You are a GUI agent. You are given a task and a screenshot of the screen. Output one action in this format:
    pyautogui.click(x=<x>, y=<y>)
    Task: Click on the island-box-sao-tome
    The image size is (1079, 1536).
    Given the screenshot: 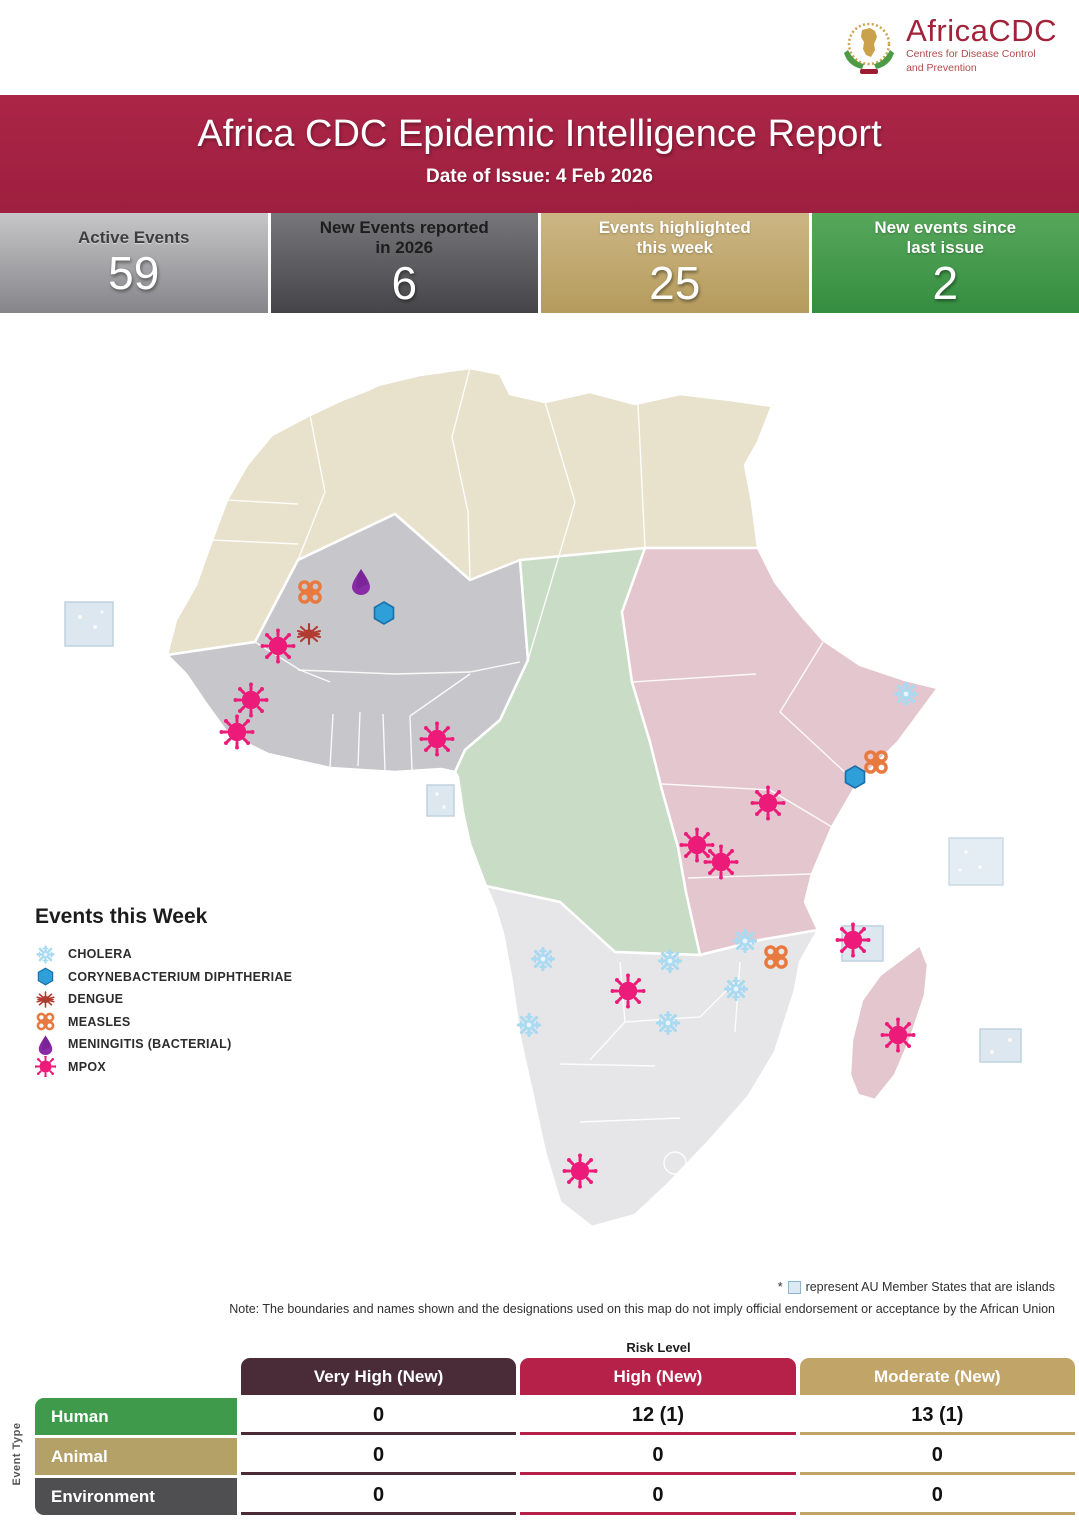 What is the action you would take?
    pyautogui.click(x=440, y=800)
    